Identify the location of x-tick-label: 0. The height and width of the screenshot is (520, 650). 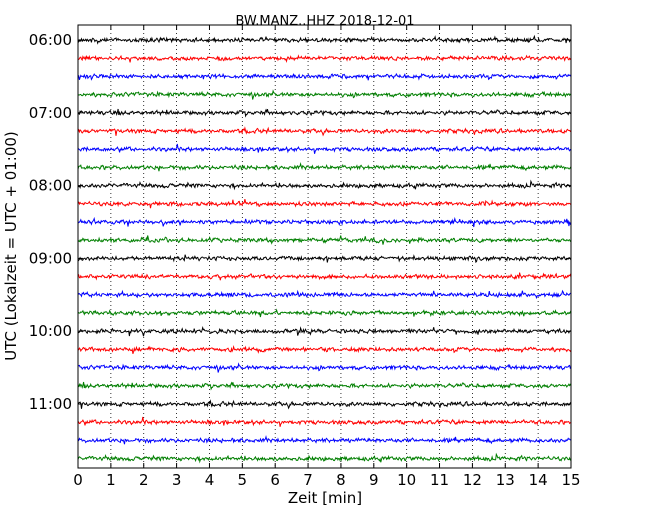
(78, 480).